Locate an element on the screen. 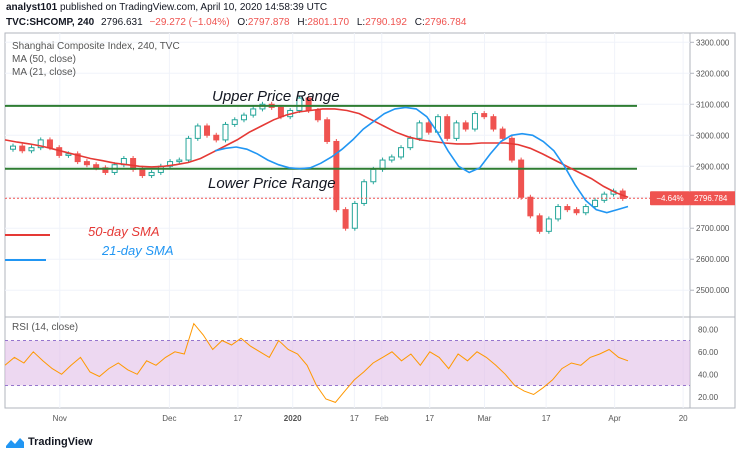 Image resolution: width=740 pixels, height=456 pixels. rsi-tick-label: 40.00 is located at coordinates (708, 374).